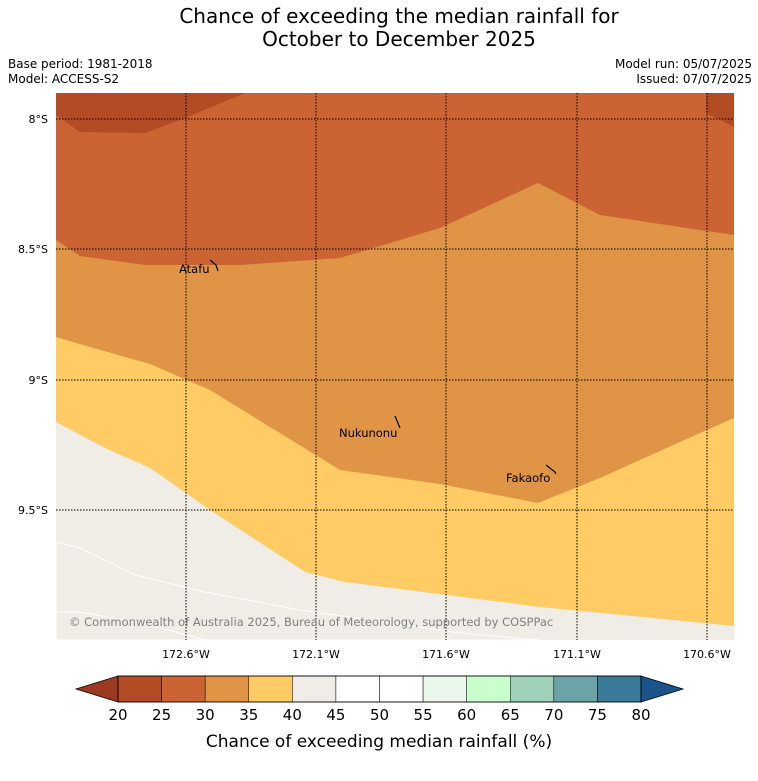  What do you see at coordinates (577, 654) in the screenshot?
I see `lon-label: 171.1°W` at bounding box center [577, 654].